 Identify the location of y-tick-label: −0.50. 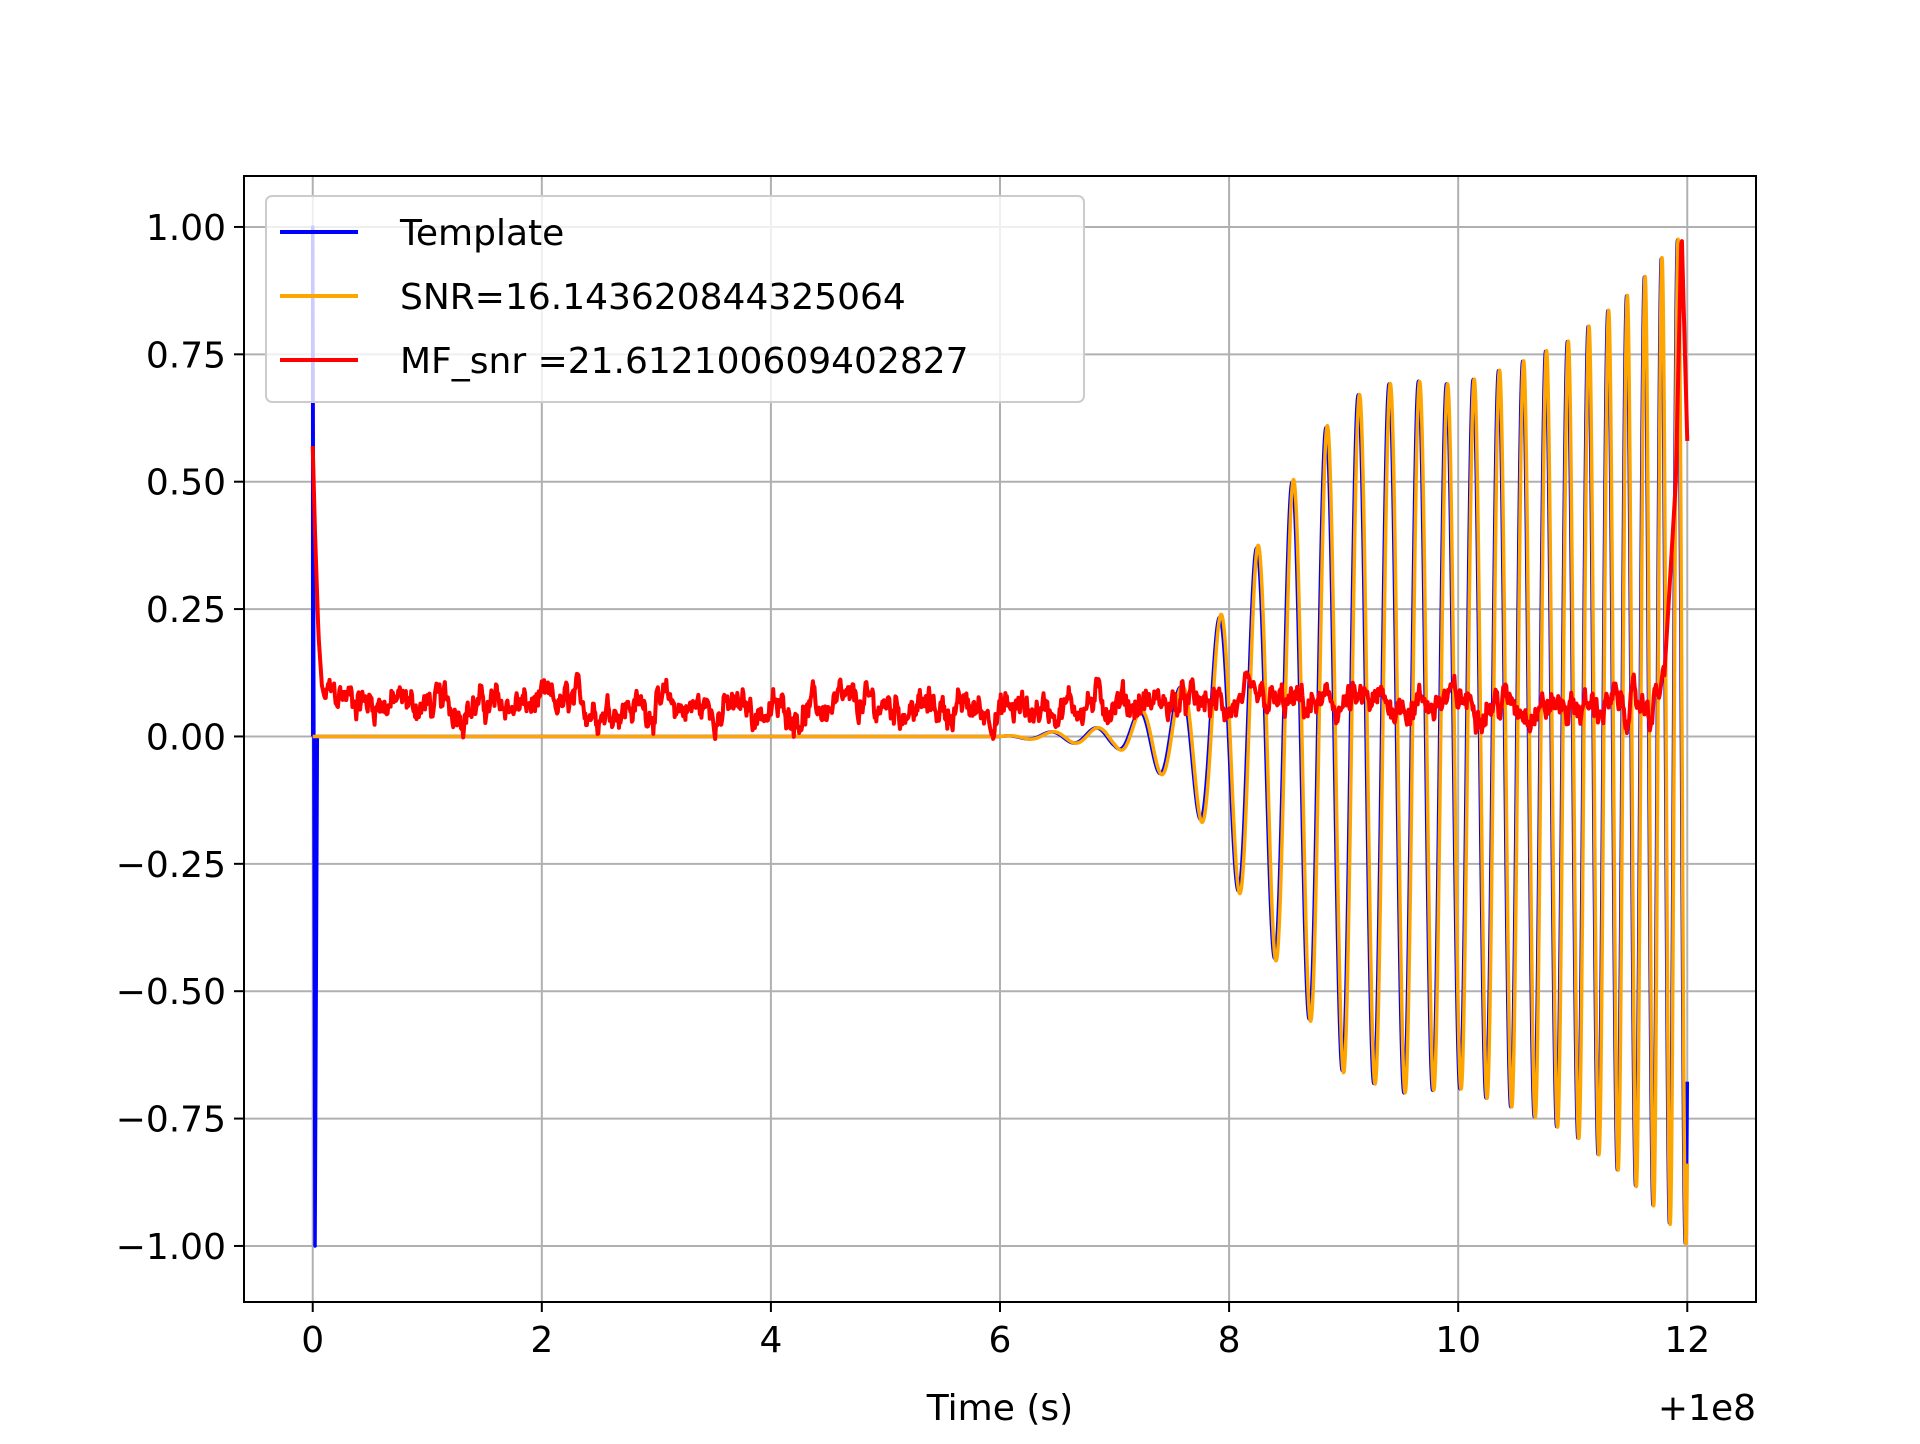
(171, 992).